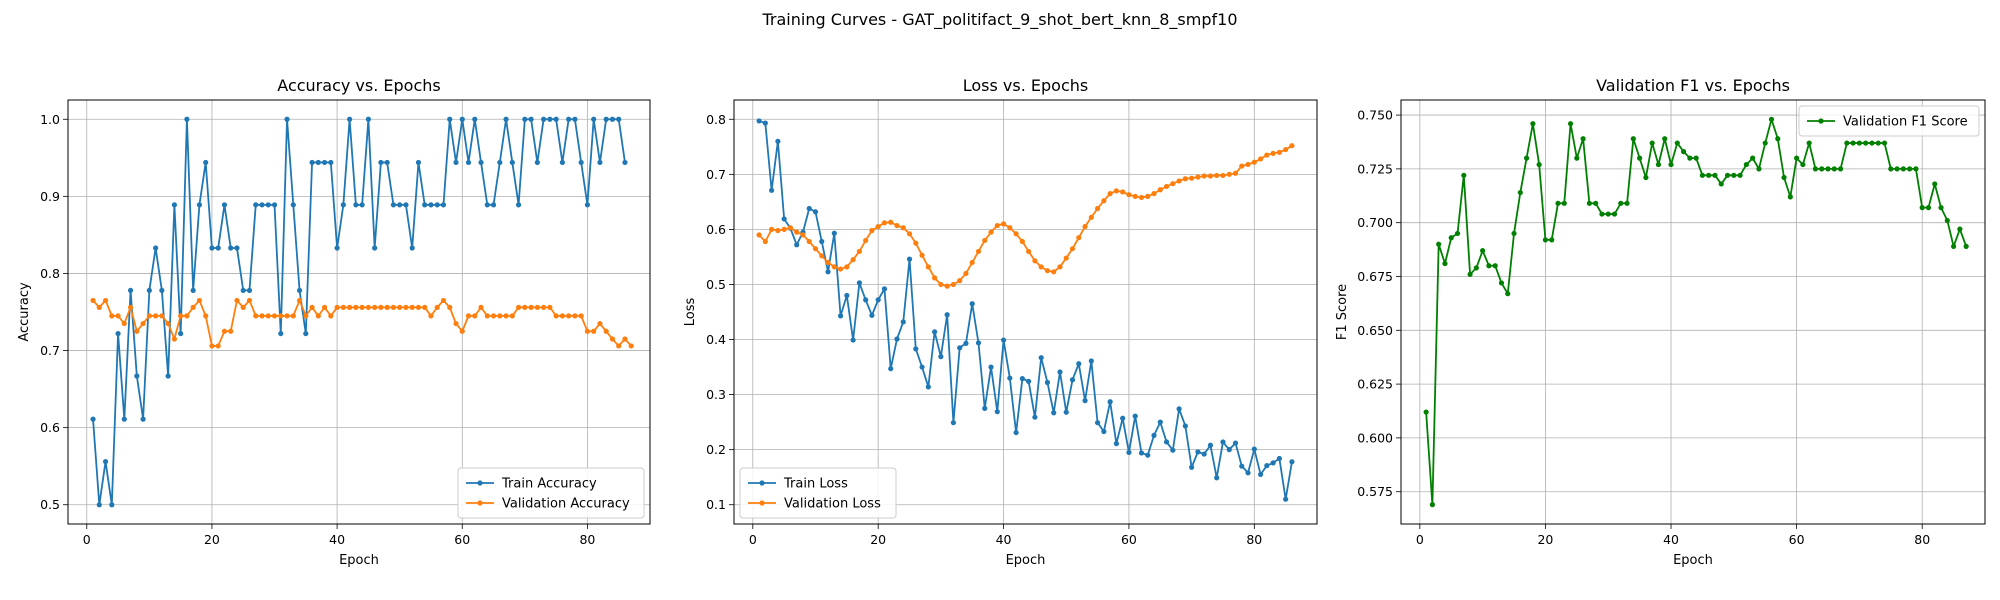 The image size is (2000, 600). Describe the element at coordinates (1375, 384) in the screenshot. I see `y-tick-label: 0.625` at that location.